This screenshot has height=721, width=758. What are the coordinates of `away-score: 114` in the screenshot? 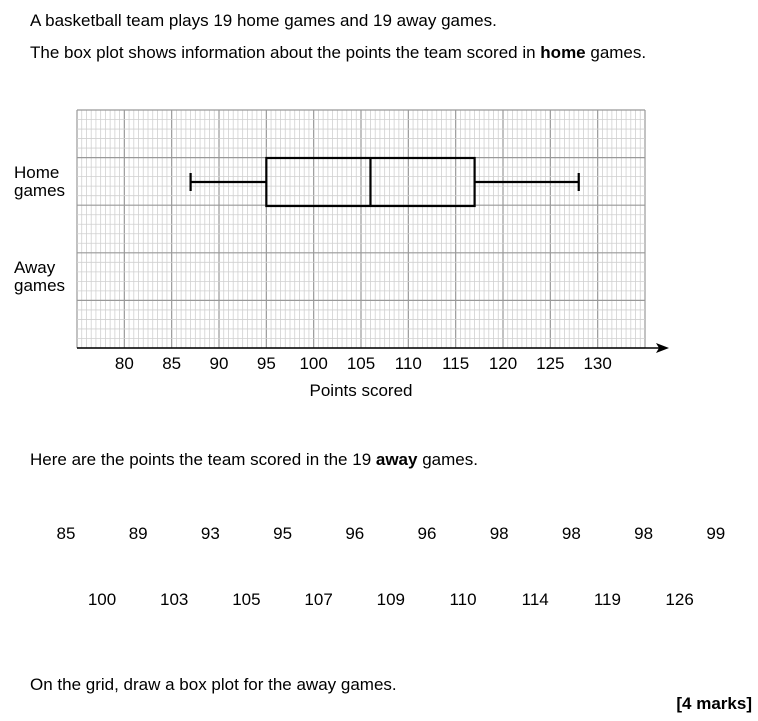 It's located at (535, 599).